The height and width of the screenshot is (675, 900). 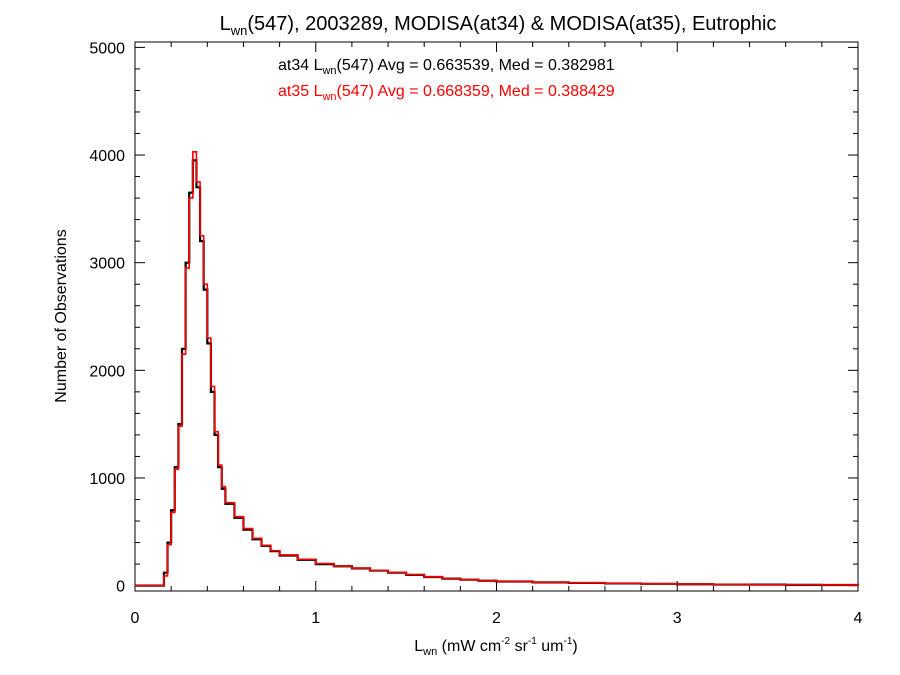 I want to click on x-axis-label-main: L, so click(x=418, y=646).